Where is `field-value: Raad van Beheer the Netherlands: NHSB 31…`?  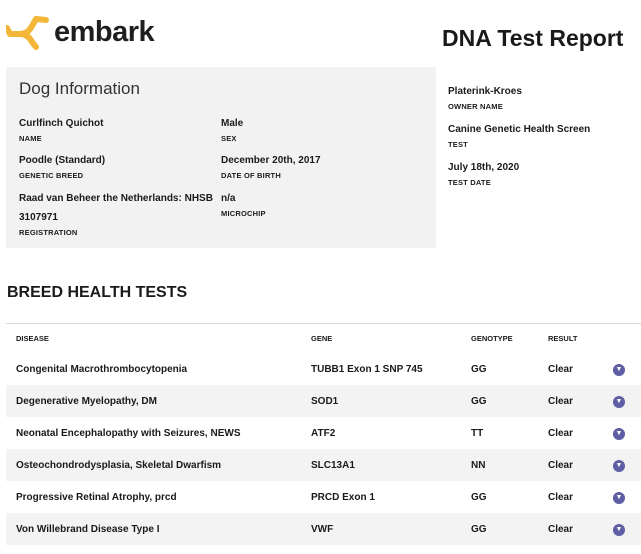 field-value: Raad van Beheer the Netherlands: NHSB 31… is located at coordinates (116, 208).